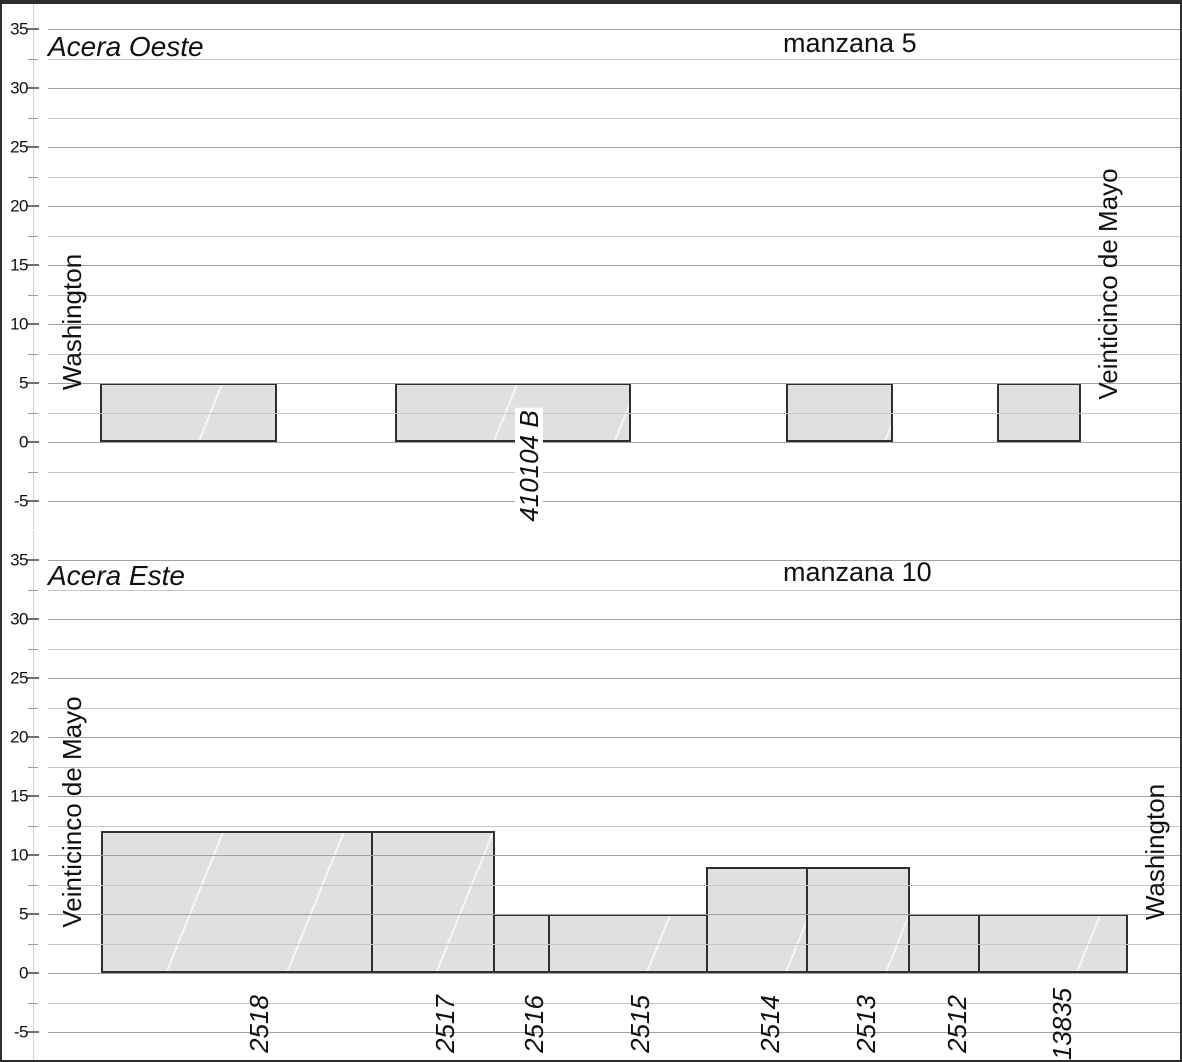  Describe the element at coordinates (529, 466) in the screenshot. I see `bar-label: 410104 B` at that location.